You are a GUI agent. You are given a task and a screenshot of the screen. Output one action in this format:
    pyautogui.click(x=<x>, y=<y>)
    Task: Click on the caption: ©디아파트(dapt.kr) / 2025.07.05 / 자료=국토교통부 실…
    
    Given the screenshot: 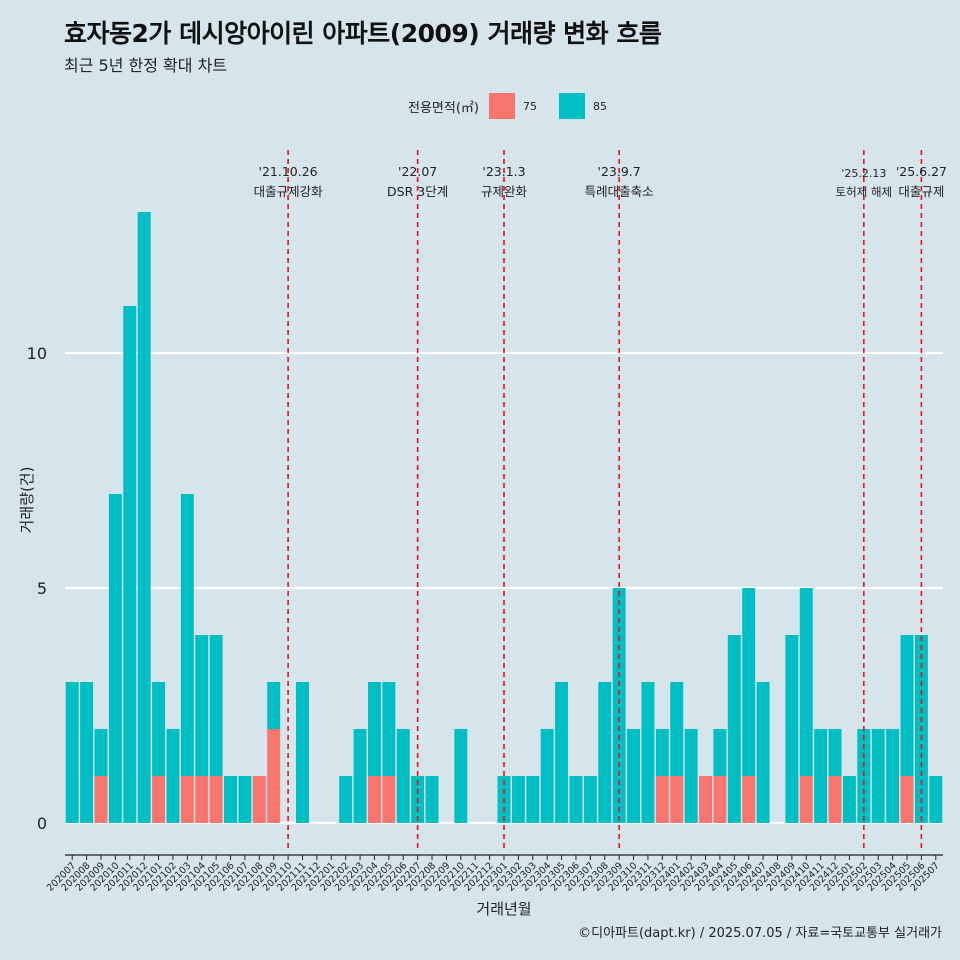 What is the action you would take?
    pyautogui.click(x=760, y=933)
    